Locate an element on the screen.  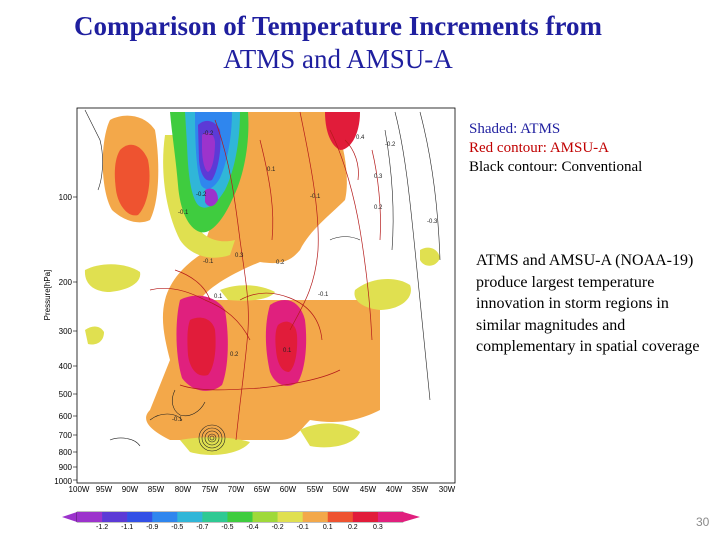
yellow-patch-mid is located at coordinates (247, 293).